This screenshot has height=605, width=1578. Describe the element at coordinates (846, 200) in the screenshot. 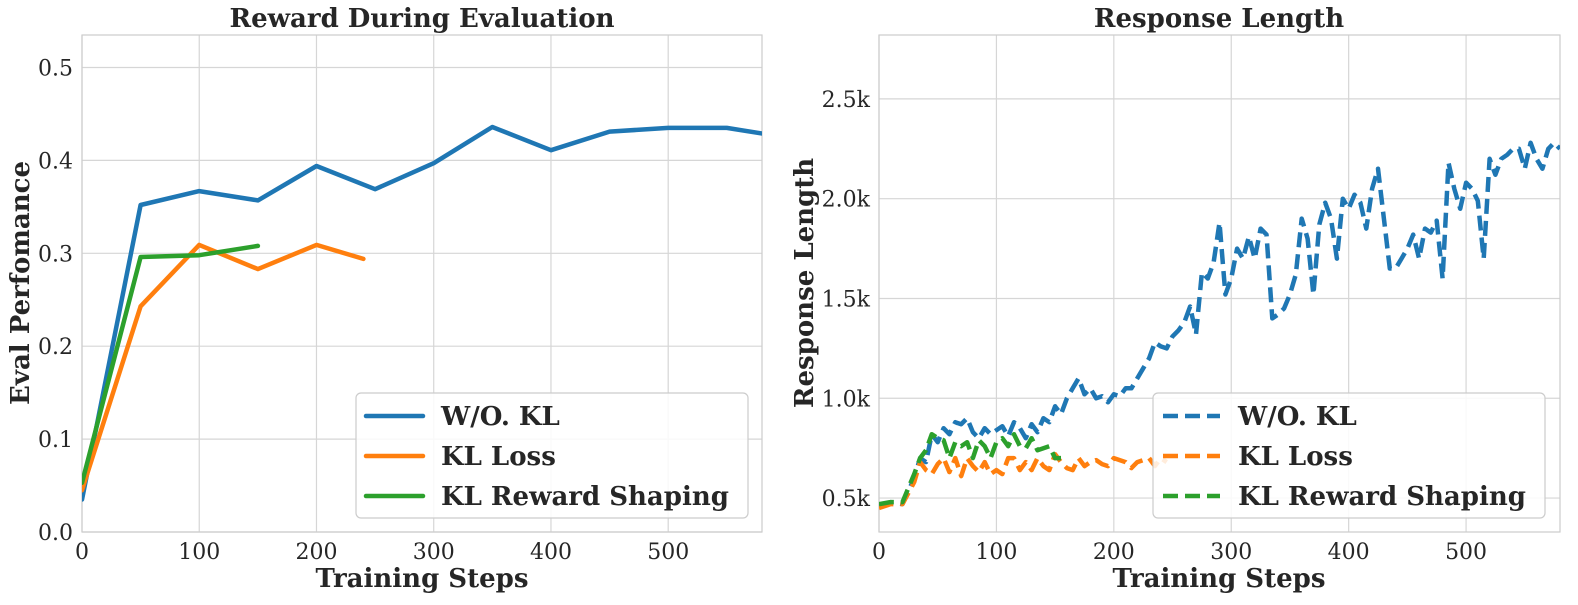

I see `length-ytick-label: 2.0k` at that location.